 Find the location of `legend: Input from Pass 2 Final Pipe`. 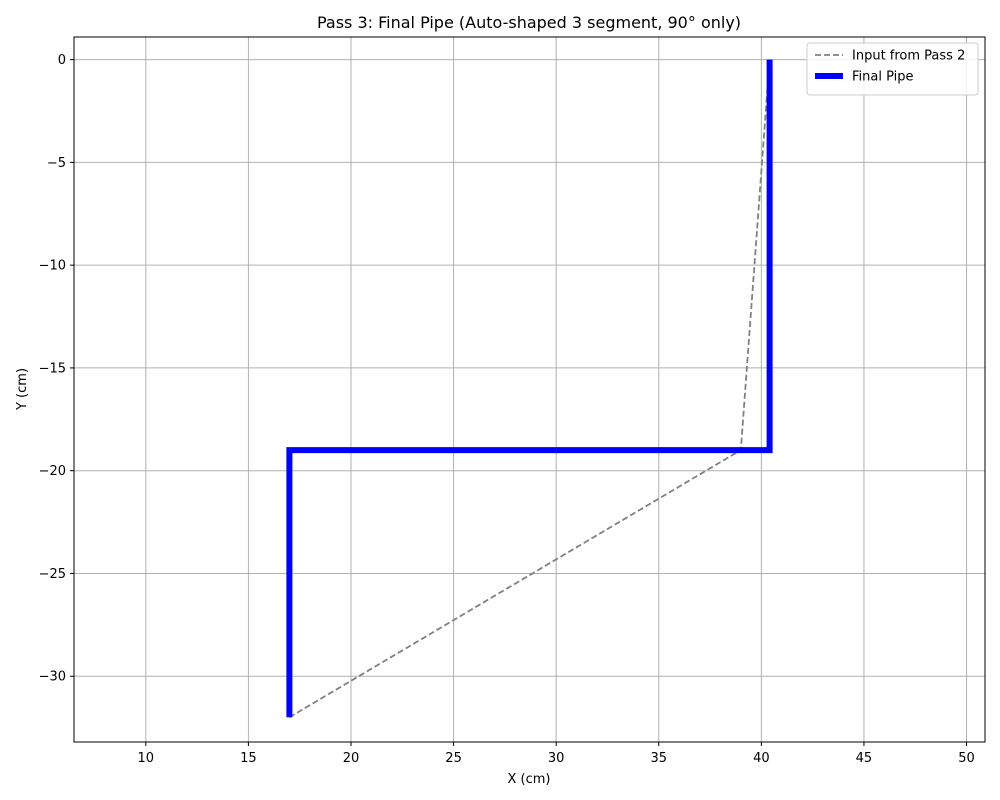

legend: Input from Pass 2 Final Pipe is located at coordinates (892, 69).